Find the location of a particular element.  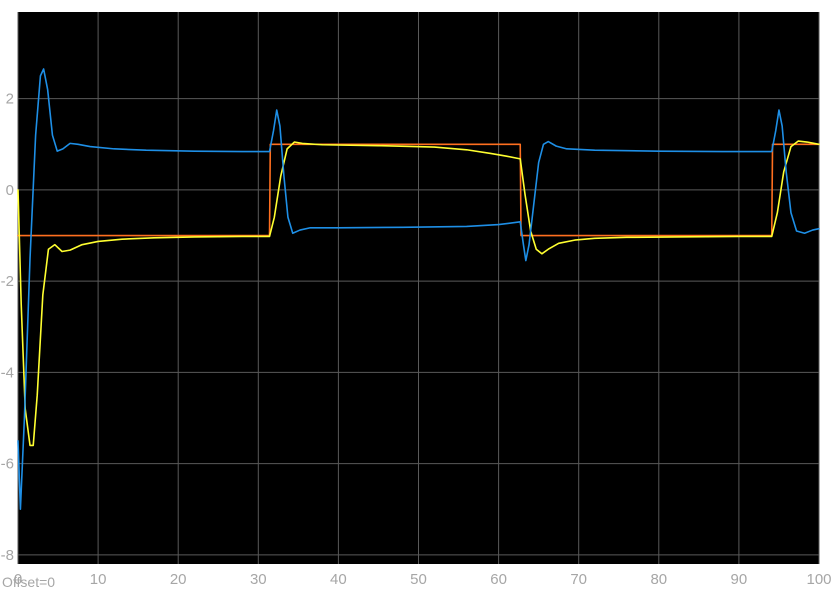

x-tick-label: 50 is located at coordinates (418, 579).